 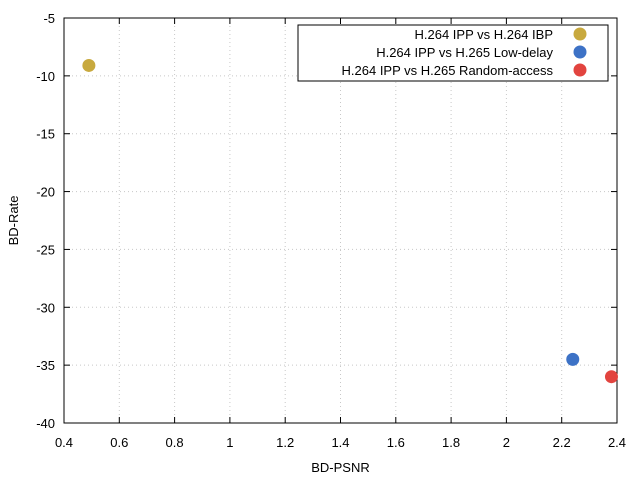 I want to click on y-tick-label: -15, so click(x=45, y=134).